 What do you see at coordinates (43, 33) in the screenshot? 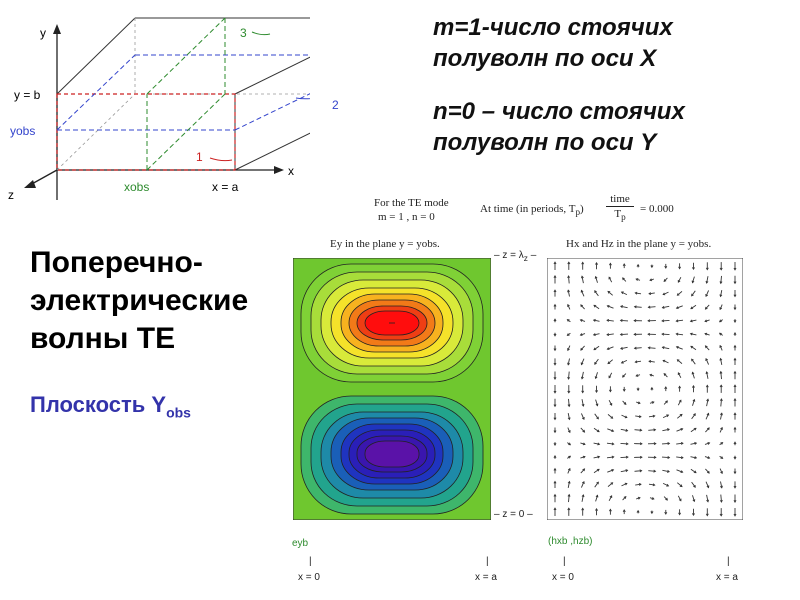
I see `y-axis-label: y` at bounding box center [43, 33].